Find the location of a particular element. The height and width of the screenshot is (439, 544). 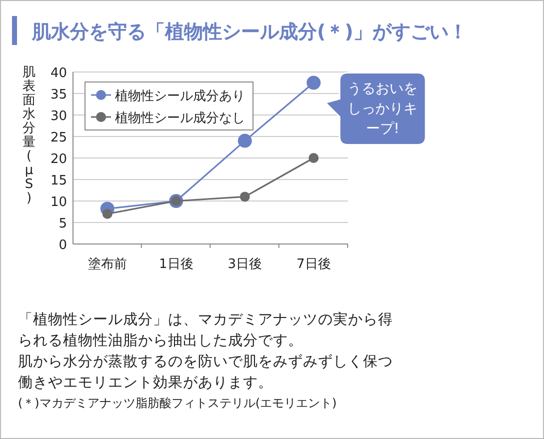

y-tick-label: 15 is located at coordinates (58, 181).